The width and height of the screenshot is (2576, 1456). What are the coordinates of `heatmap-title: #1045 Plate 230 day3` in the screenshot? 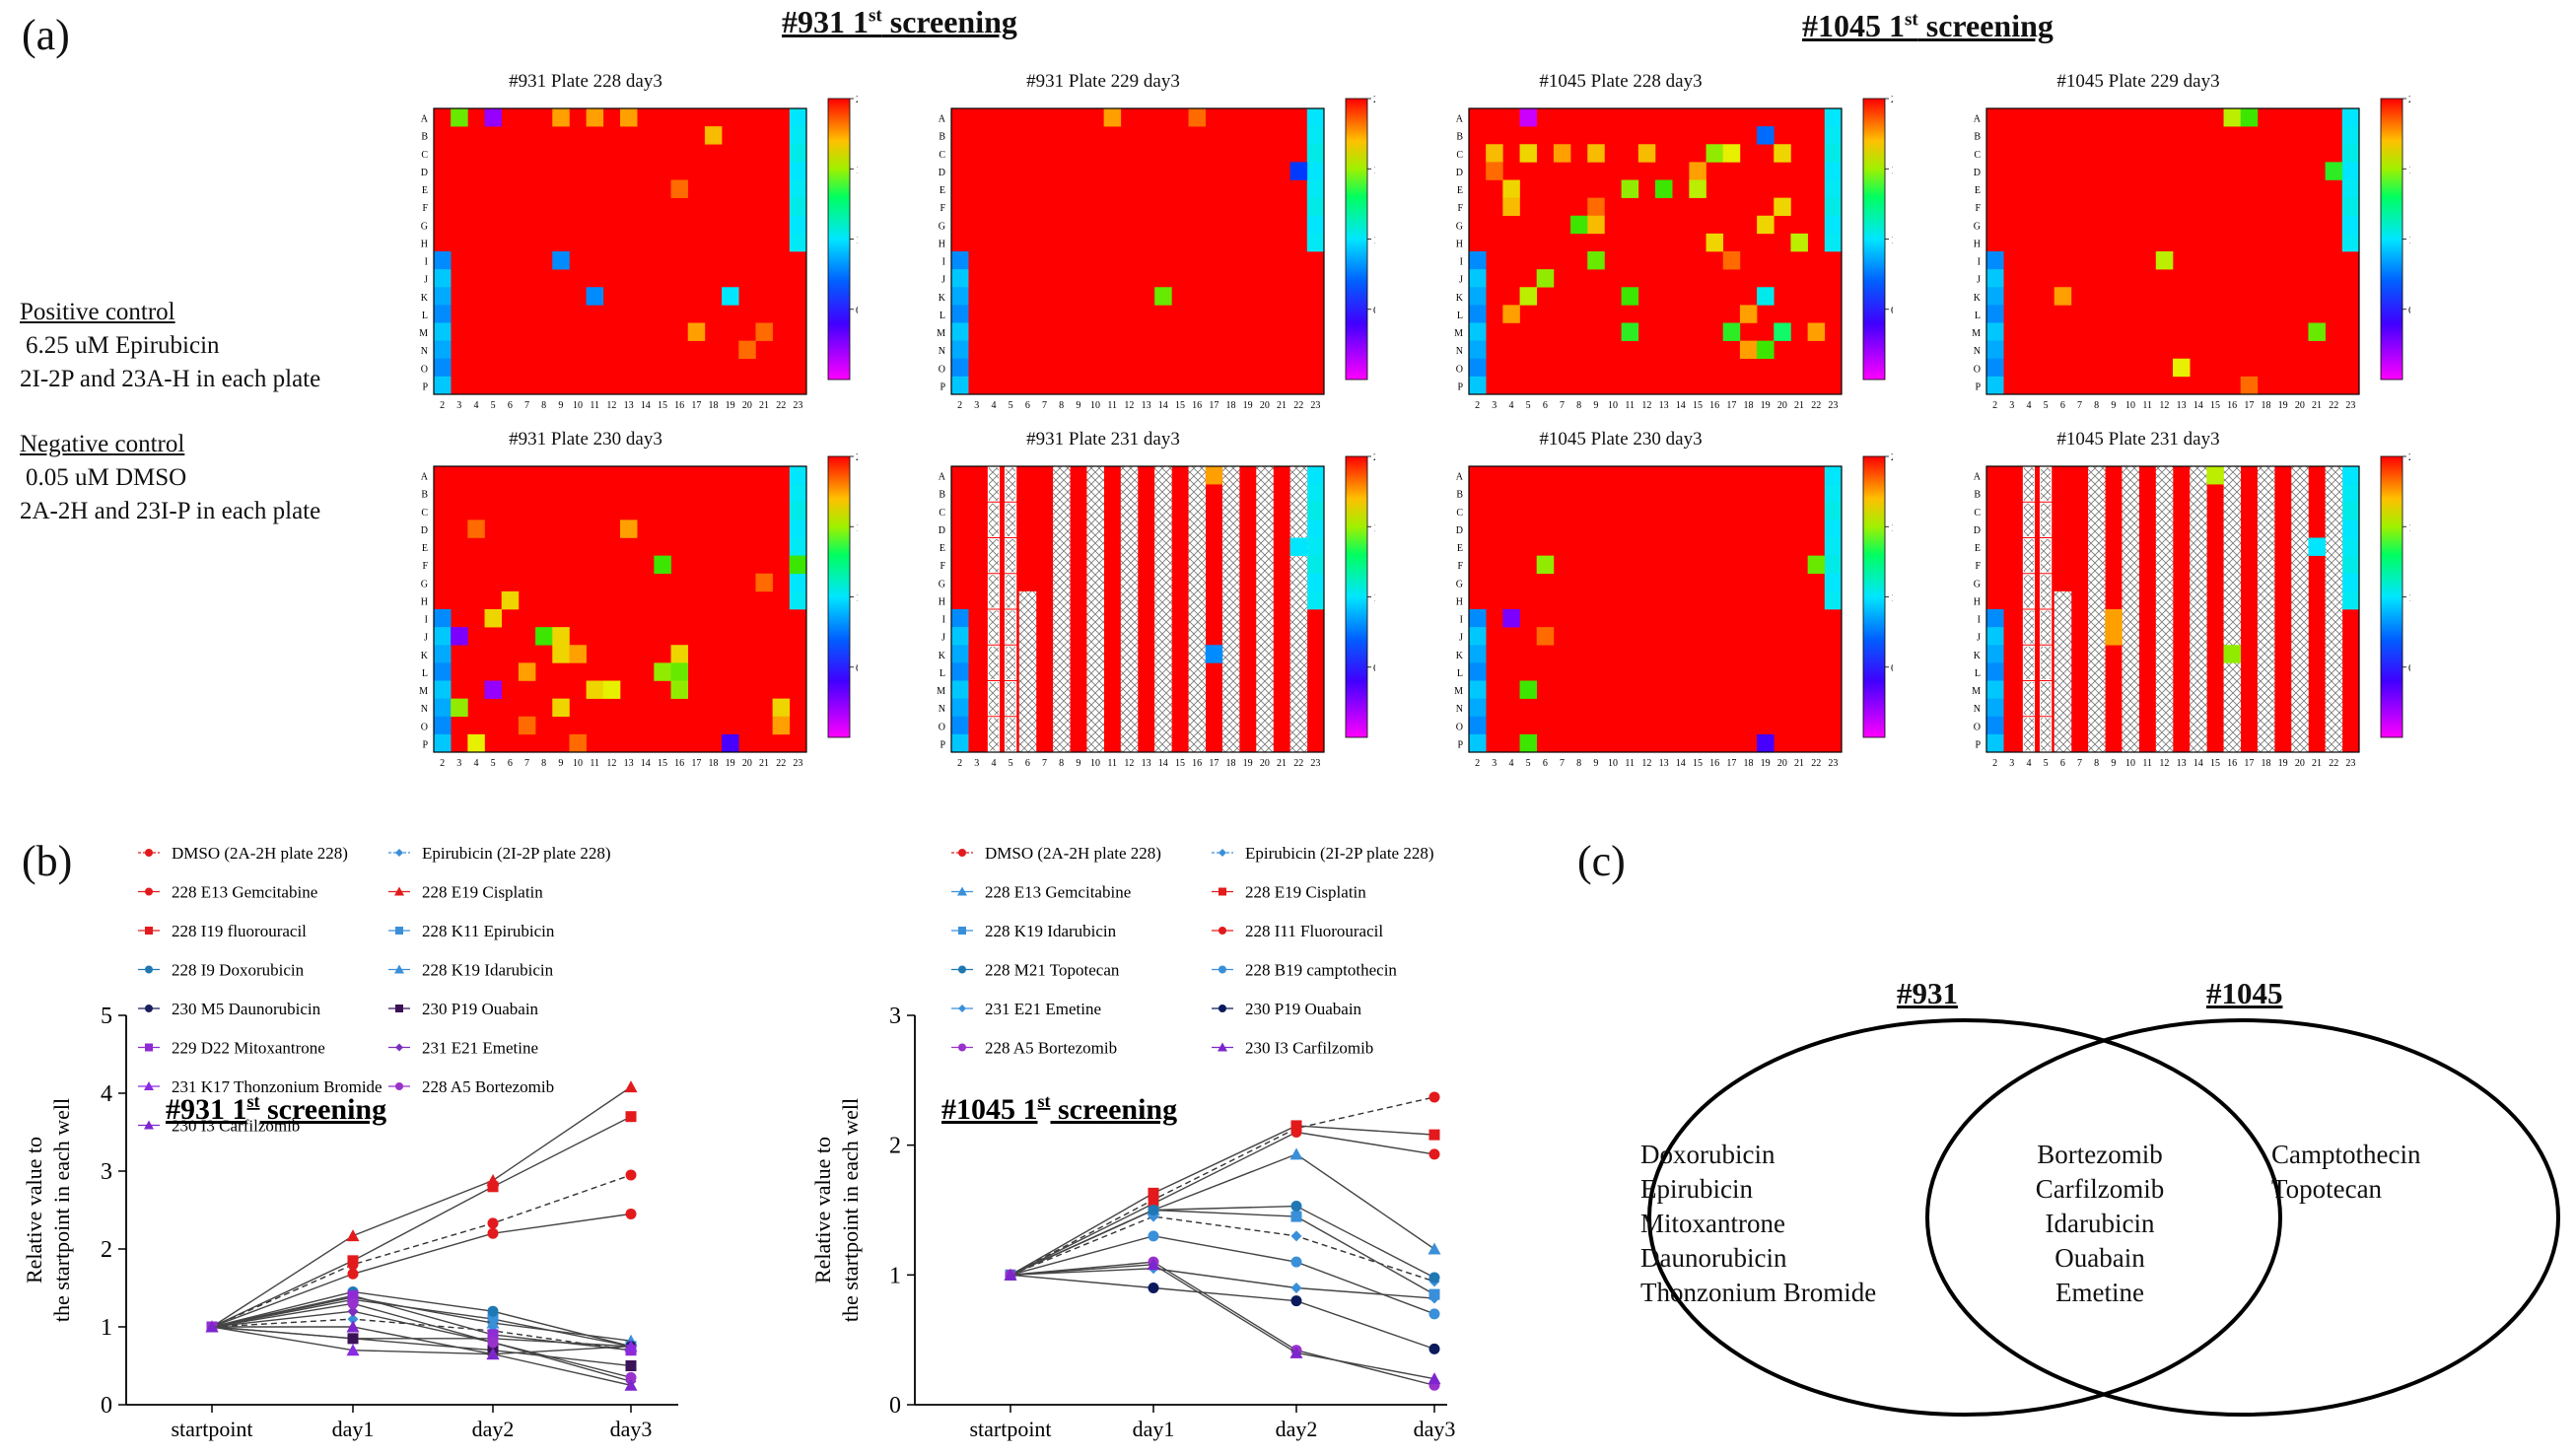 It's located at (1621, 439).